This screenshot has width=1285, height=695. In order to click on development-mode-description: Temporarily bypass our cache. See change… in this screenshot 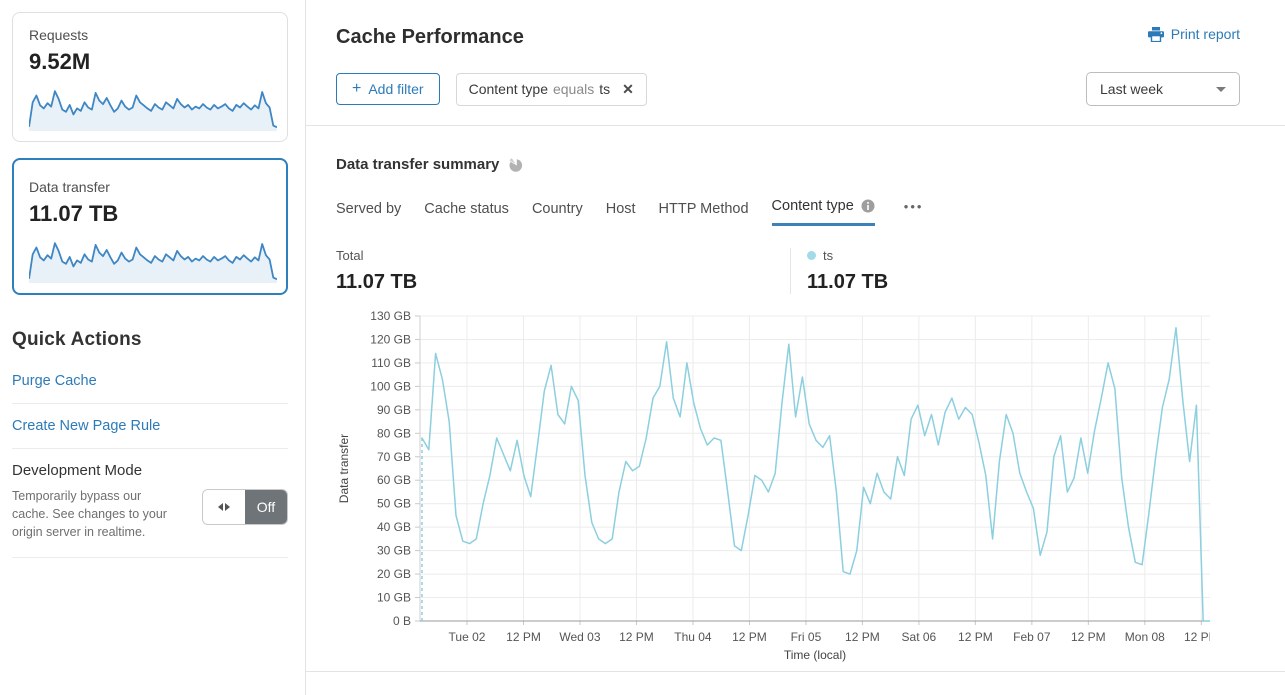, I will do `click(89, 514)`.